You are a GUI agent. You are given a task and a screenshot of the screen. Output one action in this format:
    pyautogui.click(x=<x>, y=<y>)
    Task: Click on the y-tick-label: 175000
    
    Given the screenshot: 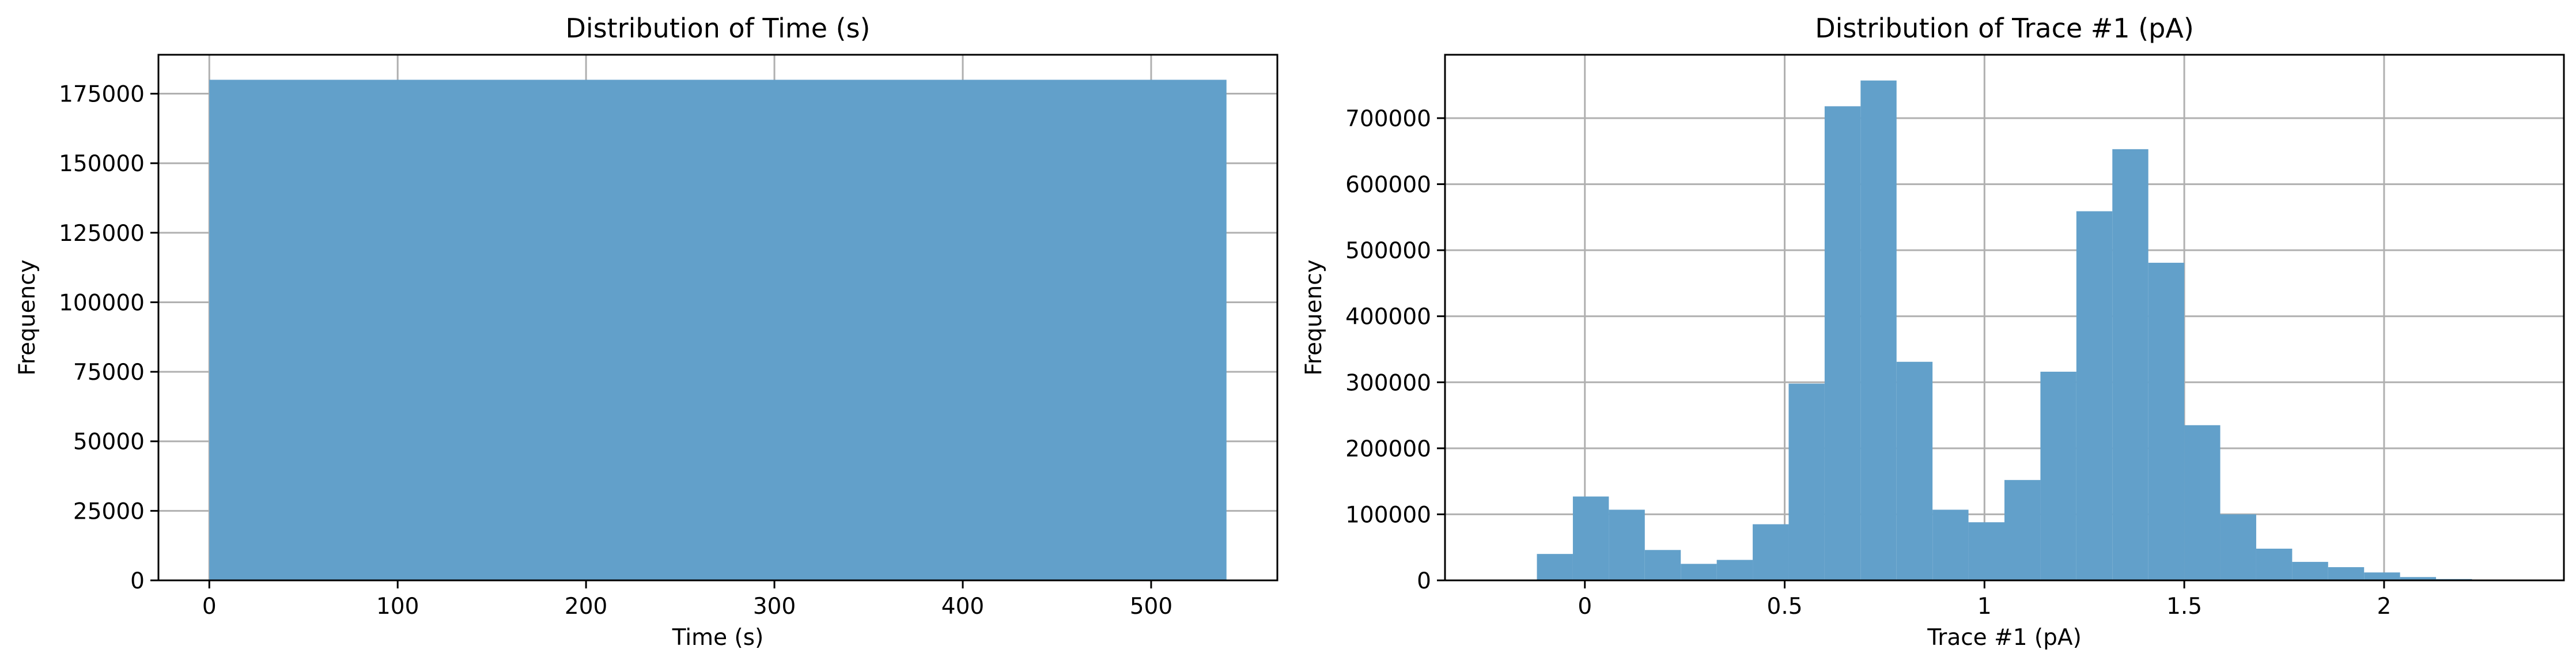 What is the action you would take?
    pyautogui.click(x=102, y=95)
    